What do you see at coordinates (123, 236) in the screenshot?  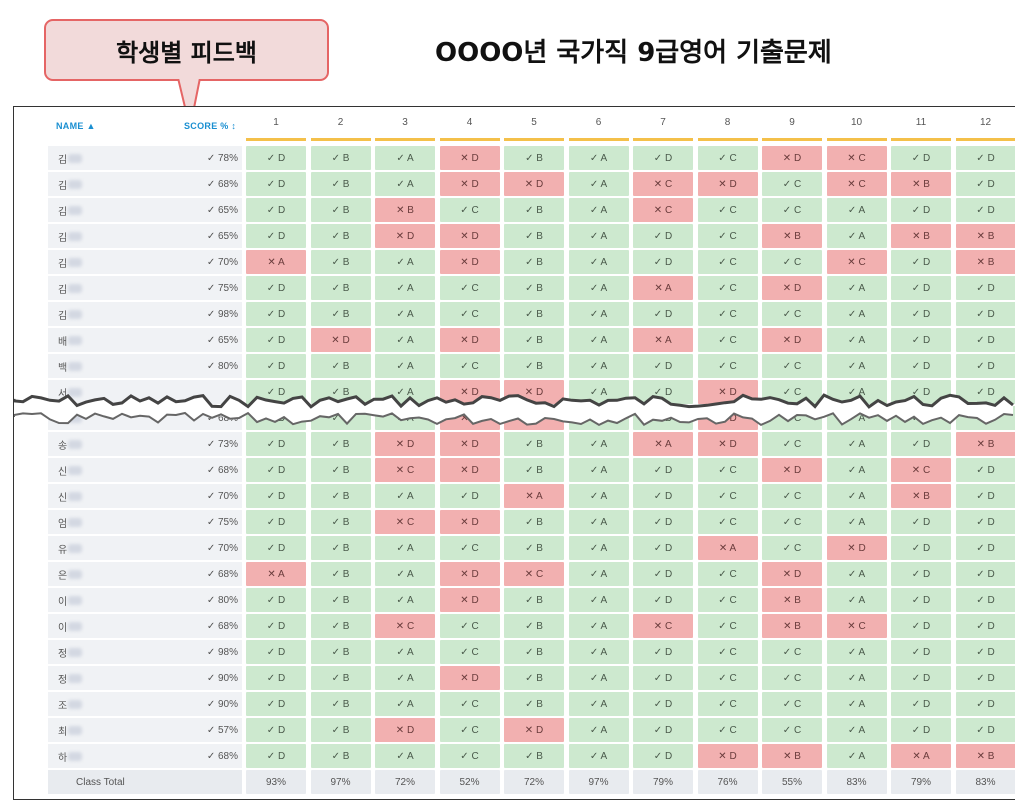 I see `student-name: 김` at bounding box center [123, 236].